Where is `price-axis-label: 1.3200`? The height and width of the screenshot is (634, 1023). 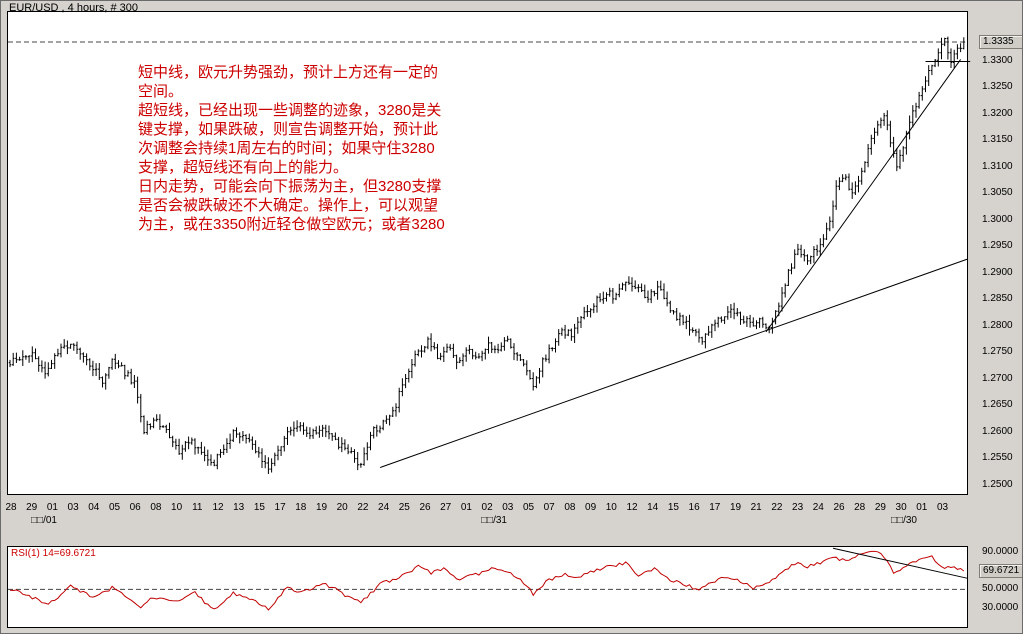 price-axis-label: 1.3200 is located at coordinates (997, 113).